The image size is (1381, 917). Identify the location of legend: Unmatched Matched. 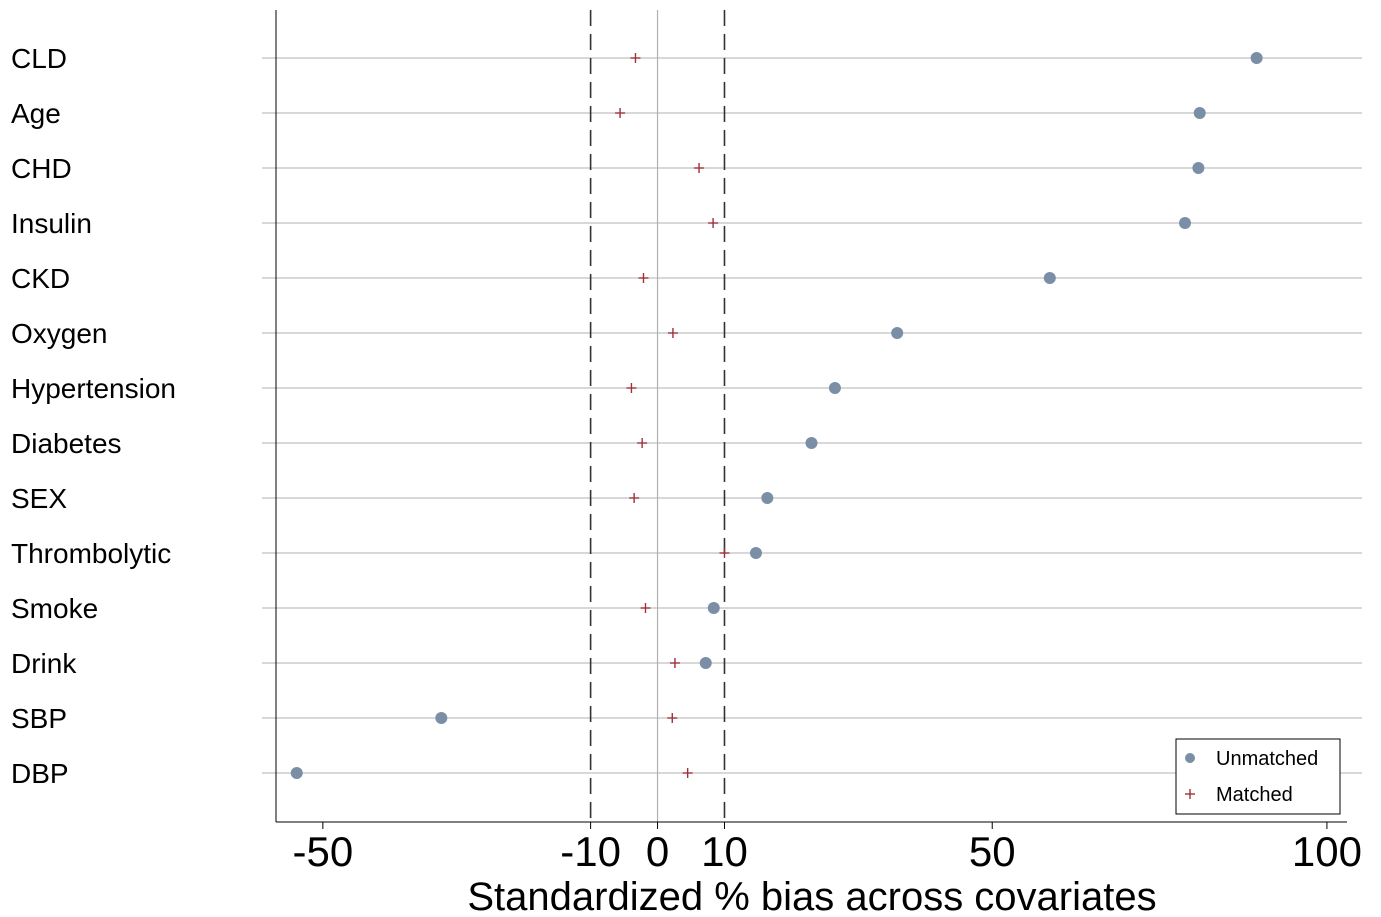
(1258, 776).